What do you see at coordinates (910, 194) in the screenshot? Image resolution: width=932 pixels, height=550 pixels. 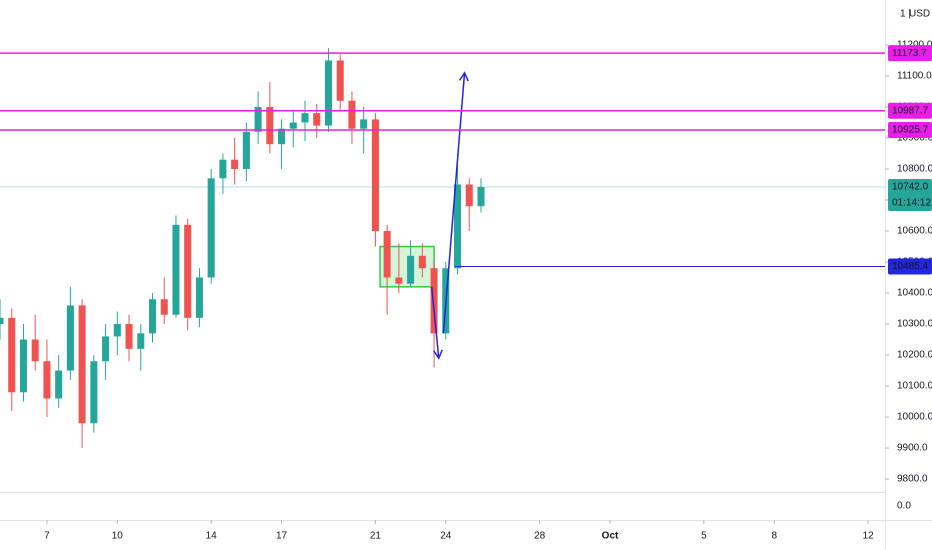 I see `last-price-tag` at bounding box center [910, 194].